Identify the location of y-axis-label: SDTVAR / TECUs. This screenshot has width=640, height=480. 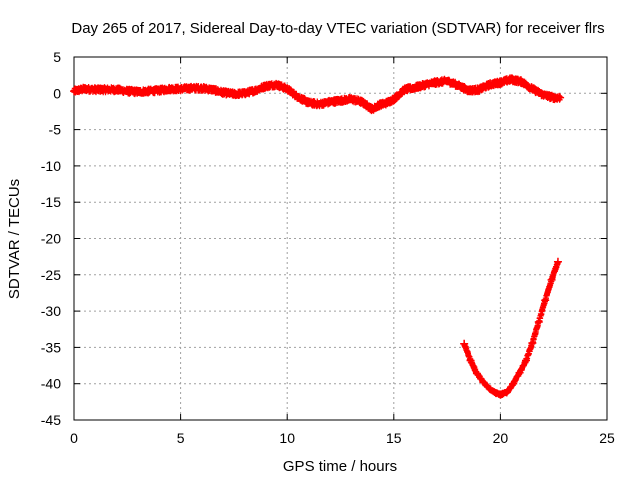
(14, 239).